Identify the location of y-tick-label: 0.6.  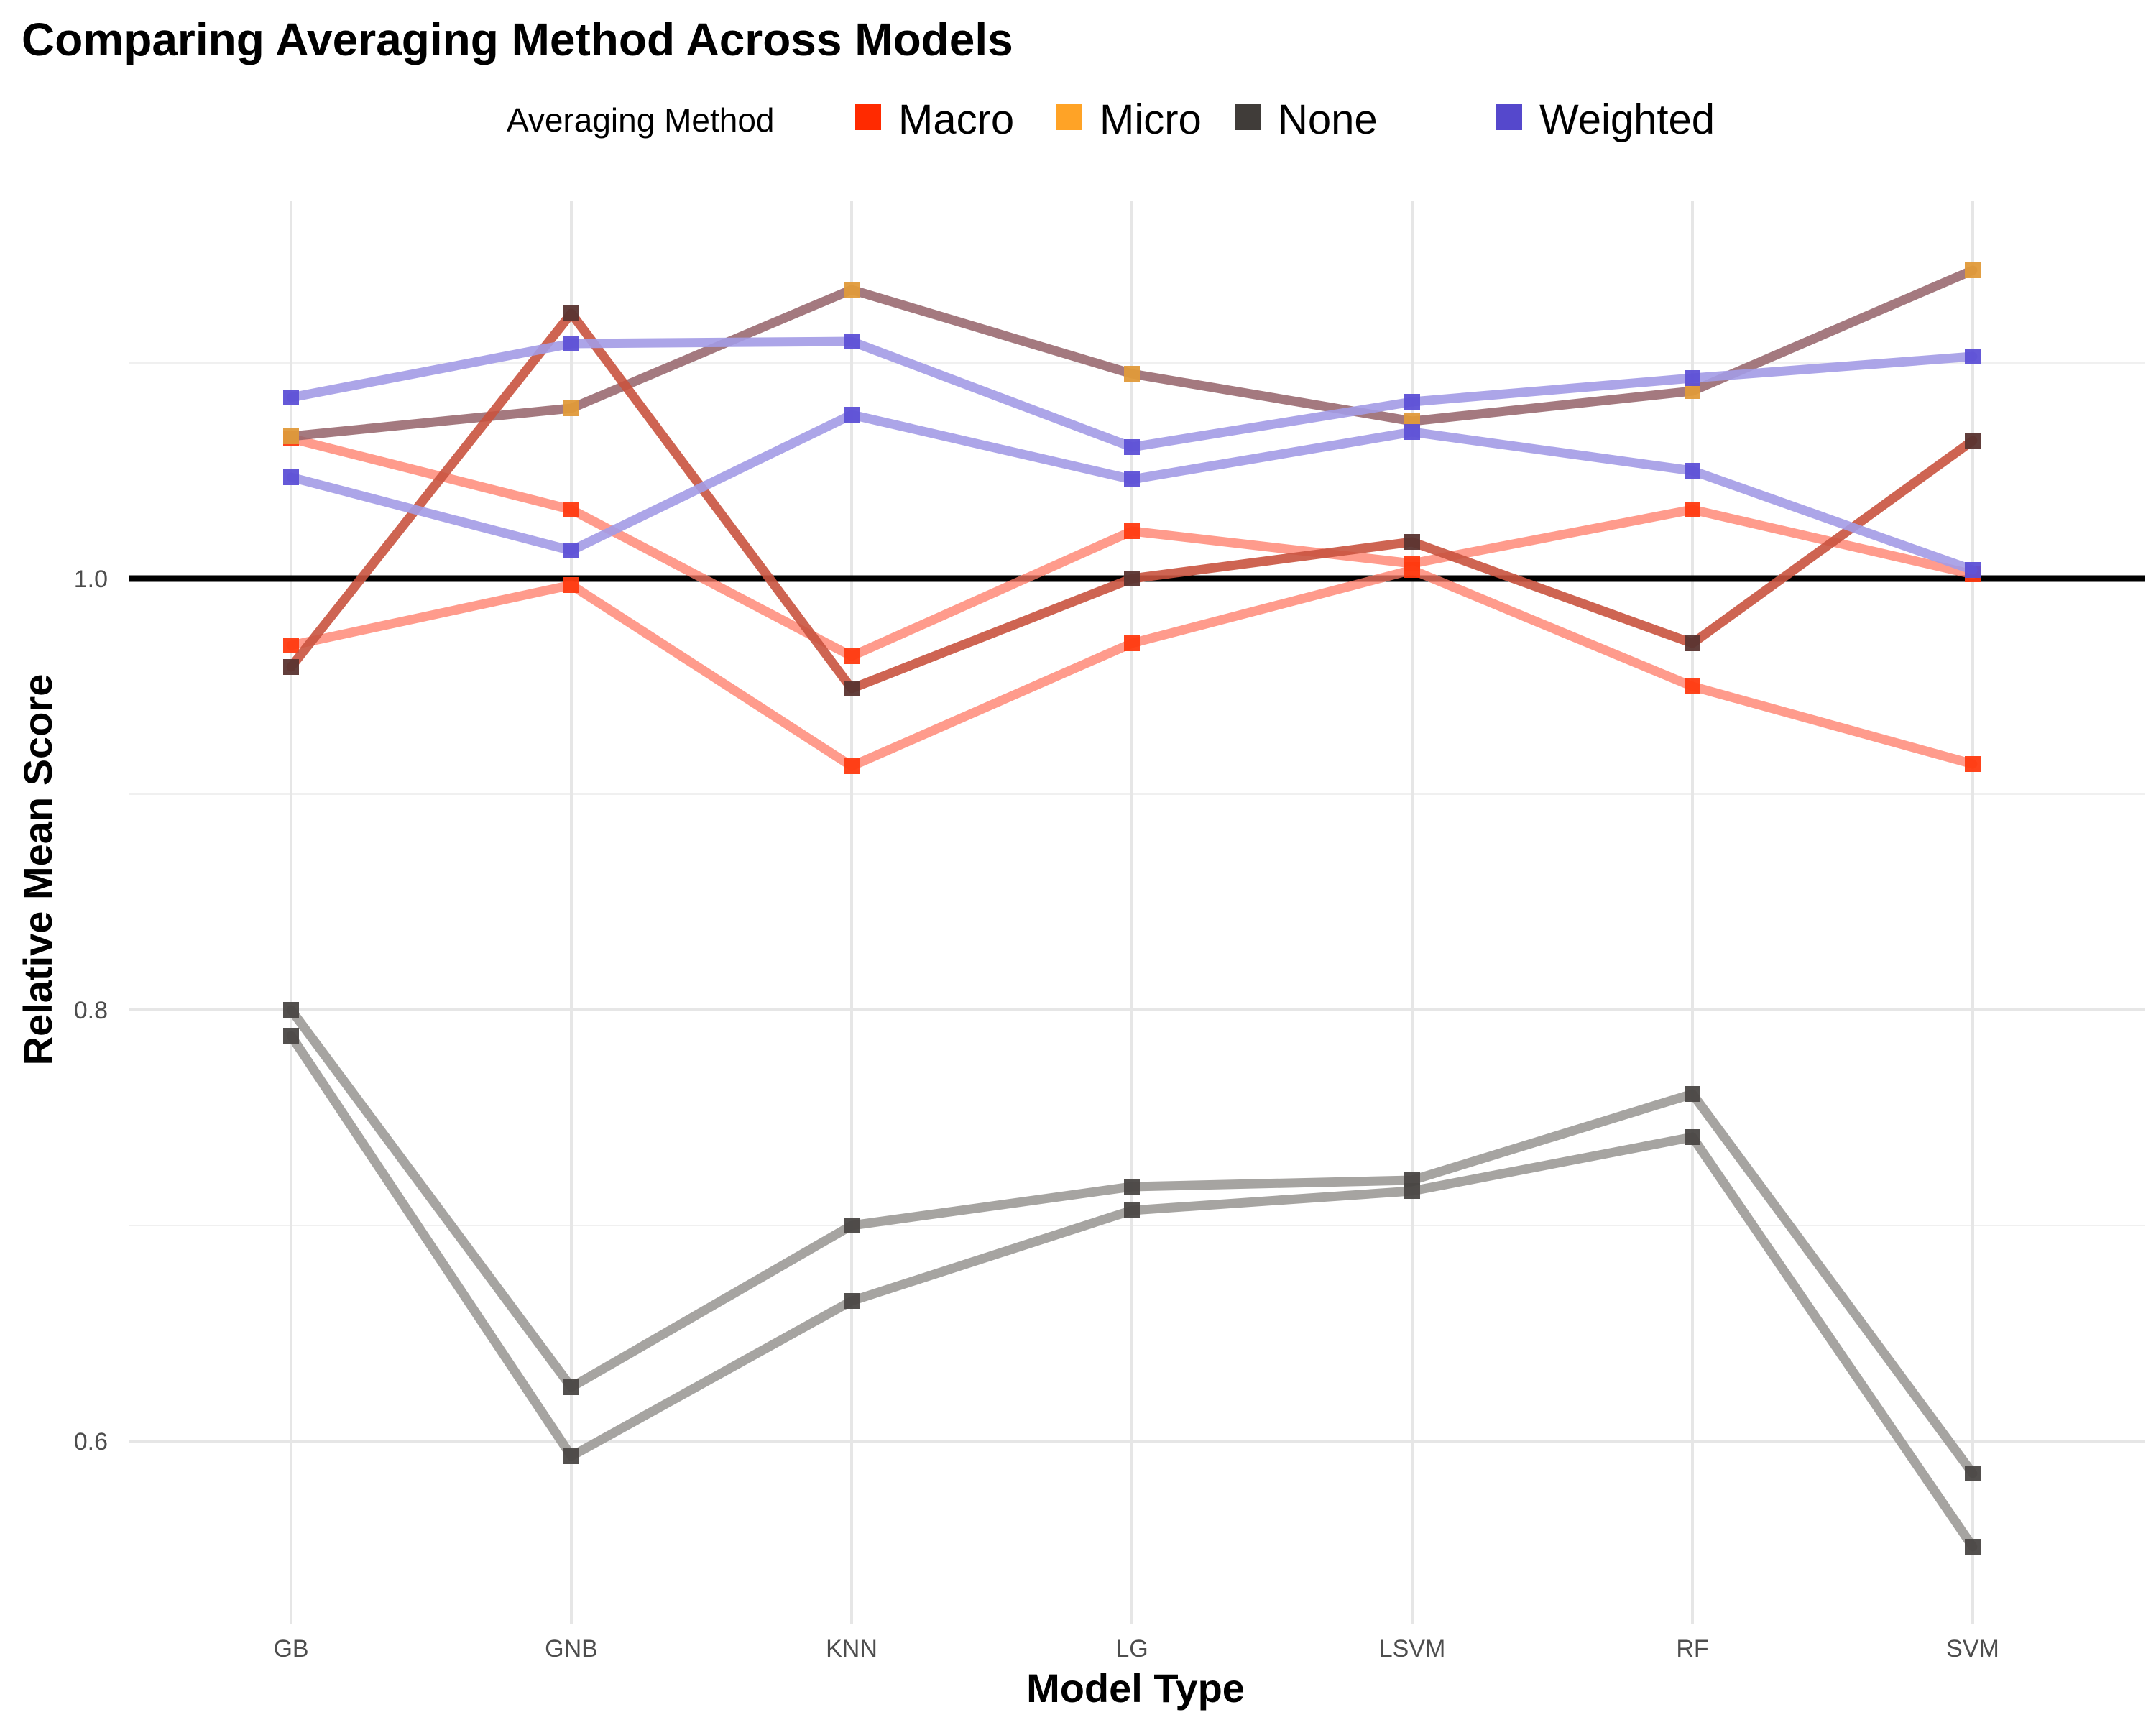
(91, 1441).